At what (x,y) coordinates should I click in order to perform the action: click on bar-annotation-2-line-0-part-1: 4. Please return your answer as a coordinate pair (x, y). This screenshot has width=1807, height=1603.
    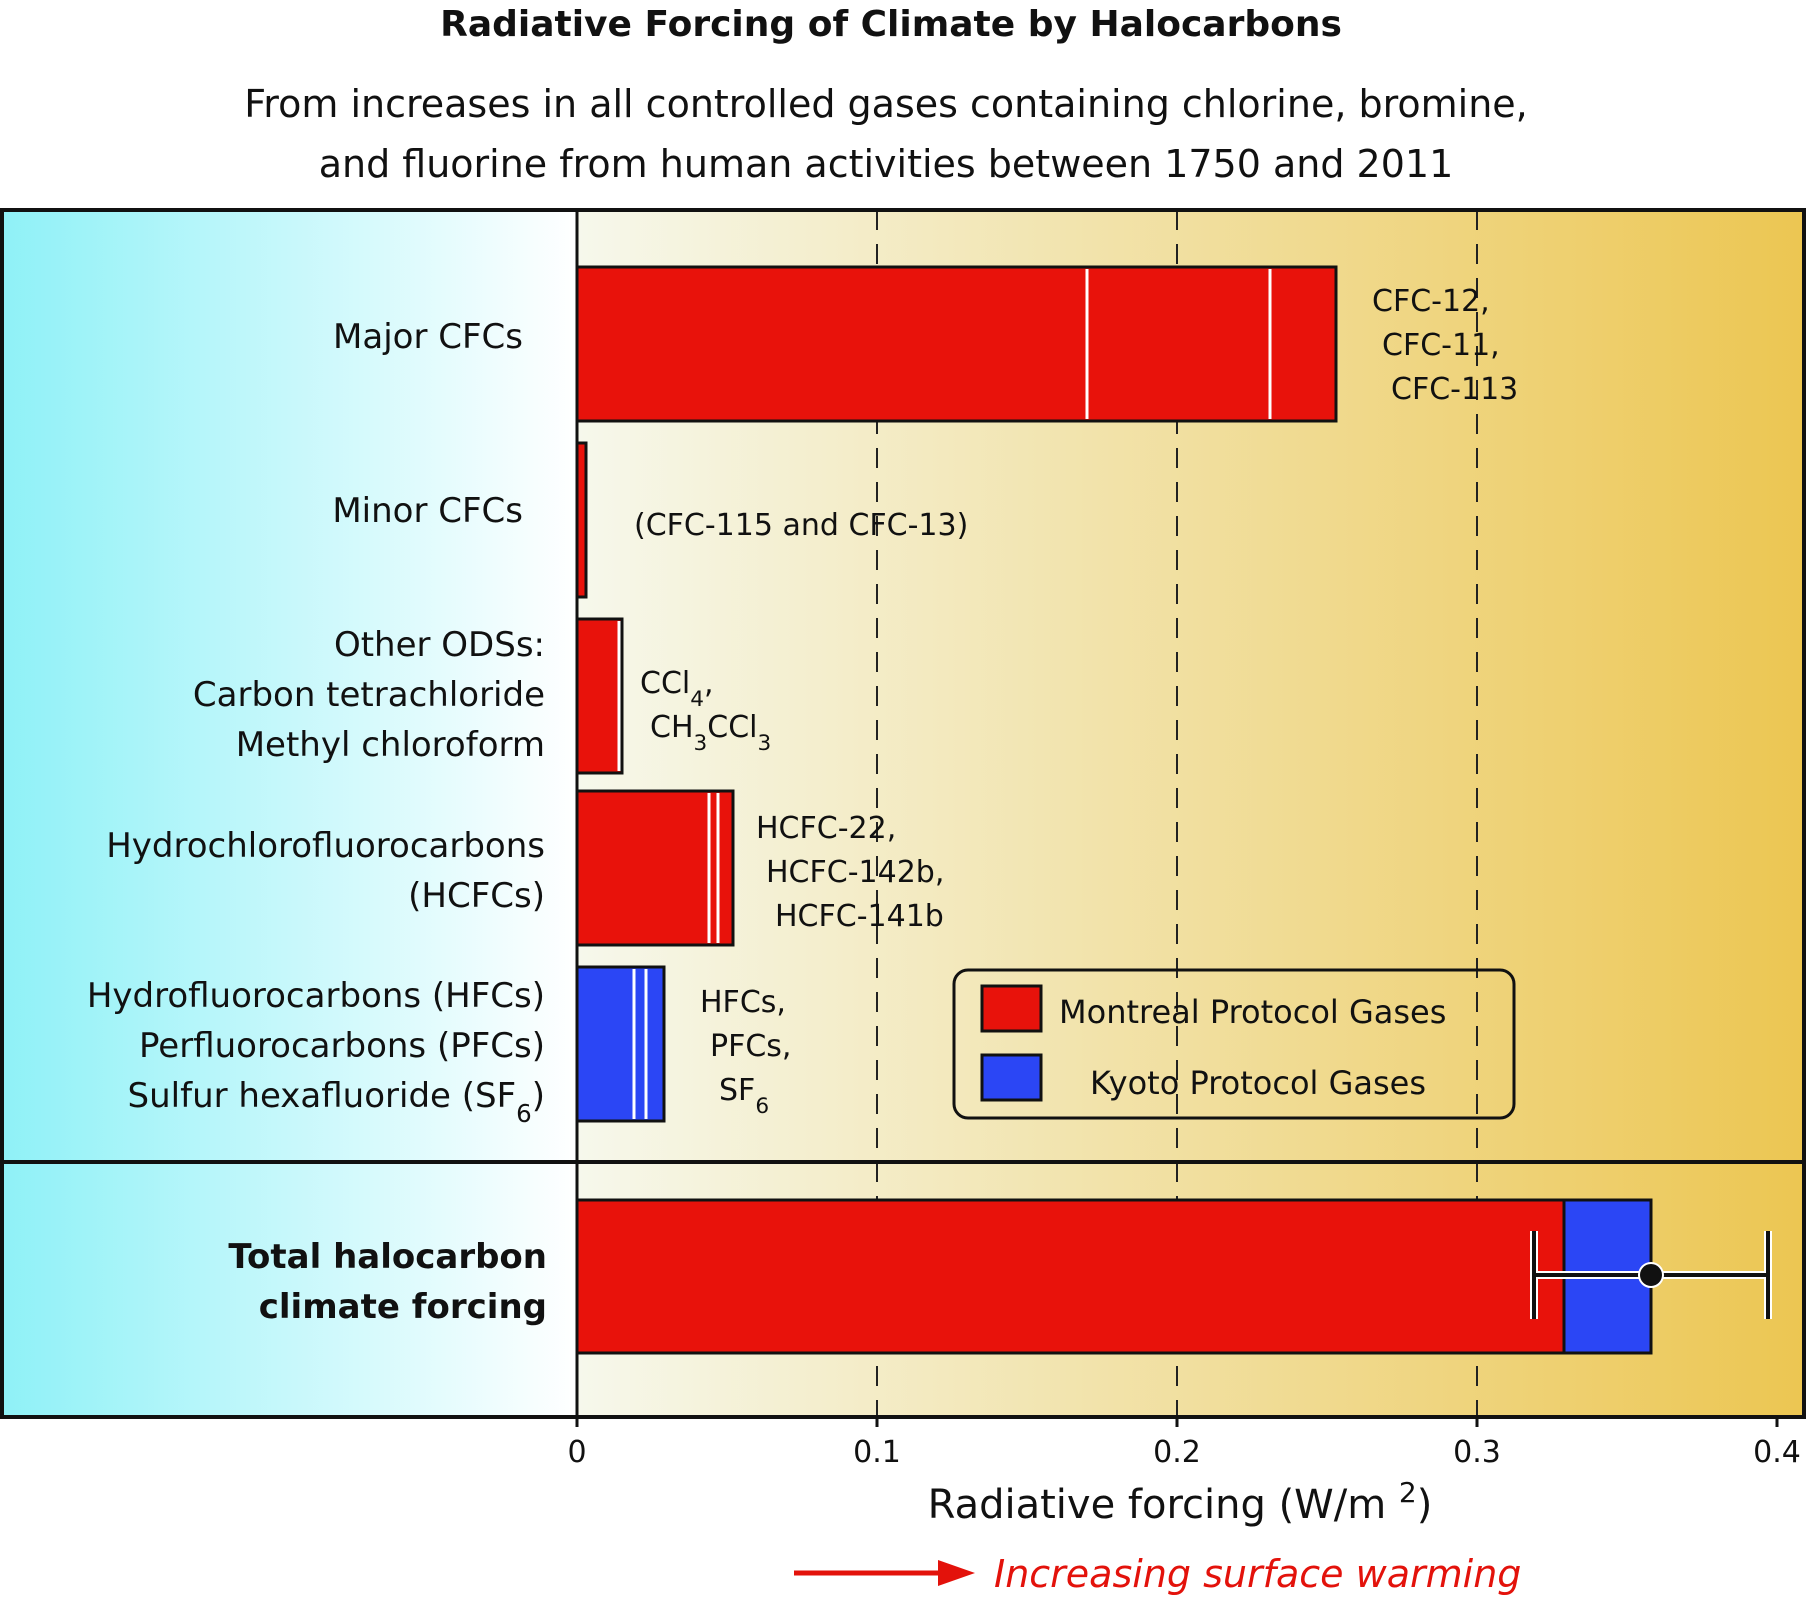
    Looking at the image, I should click on (697, 699).